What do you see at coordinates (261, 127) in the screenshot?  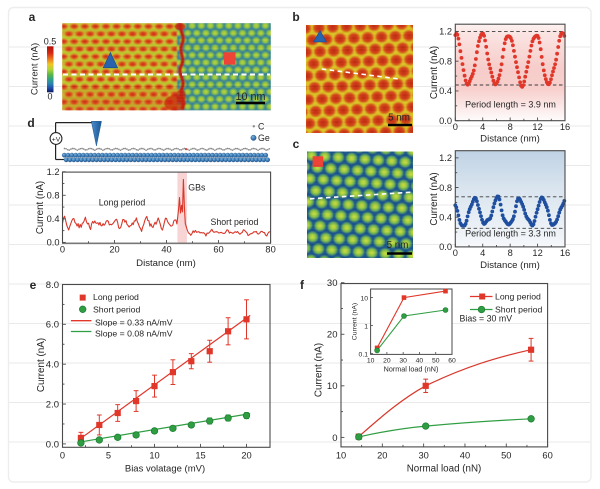 I see `svg-text: C` at bounding box center [261, 127].